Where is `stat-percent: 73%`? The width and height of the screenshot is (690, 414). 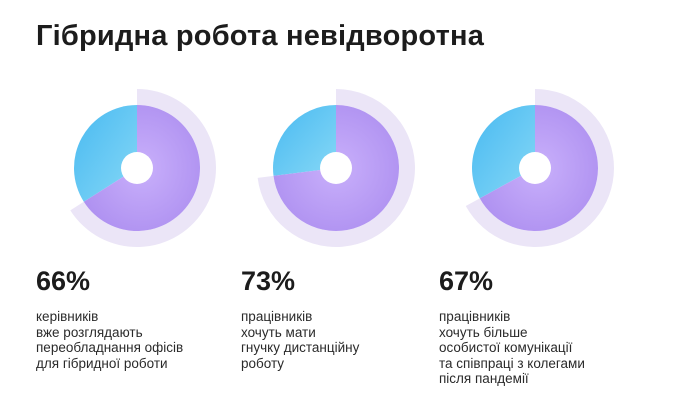 stat-percent: 73% is located at coordinates (268, 281).